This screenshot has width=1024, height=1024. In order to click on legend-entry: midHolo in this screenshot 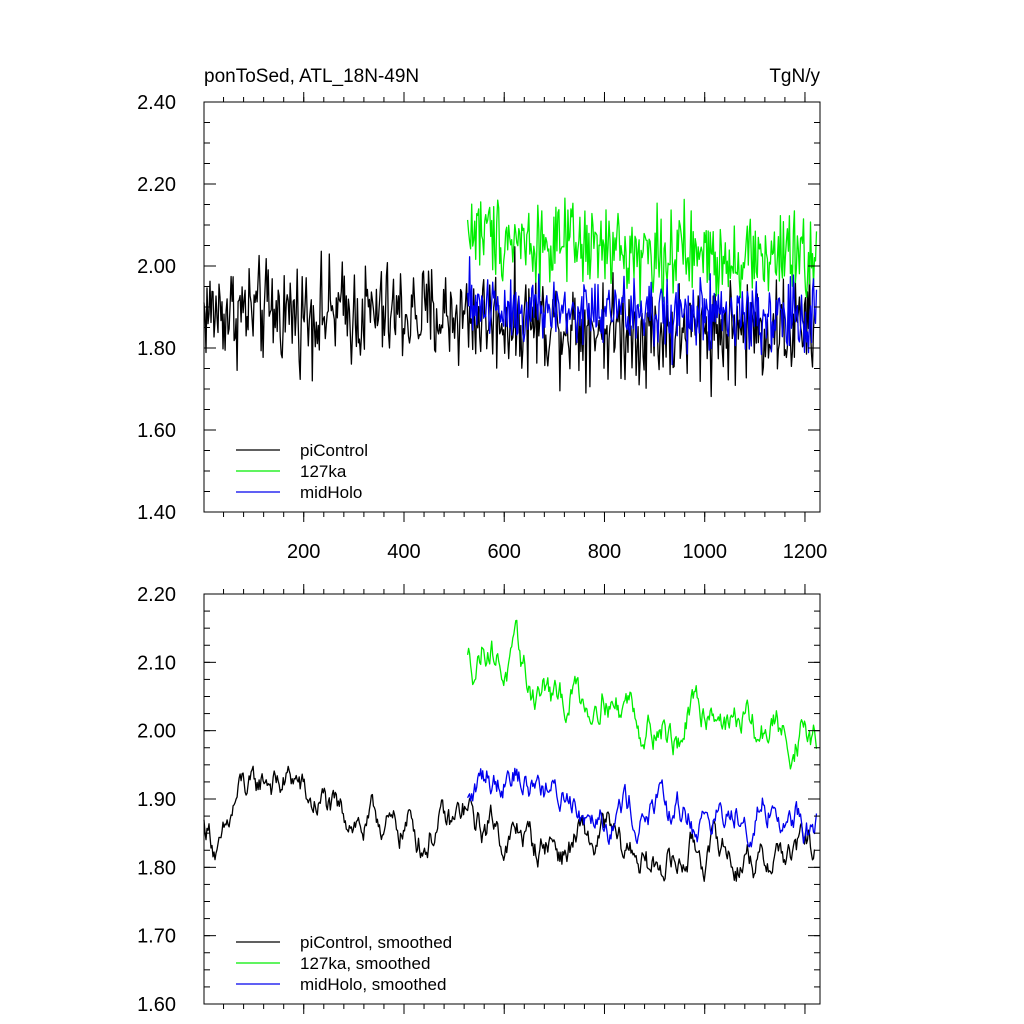, I will do `click(331, 492)`.